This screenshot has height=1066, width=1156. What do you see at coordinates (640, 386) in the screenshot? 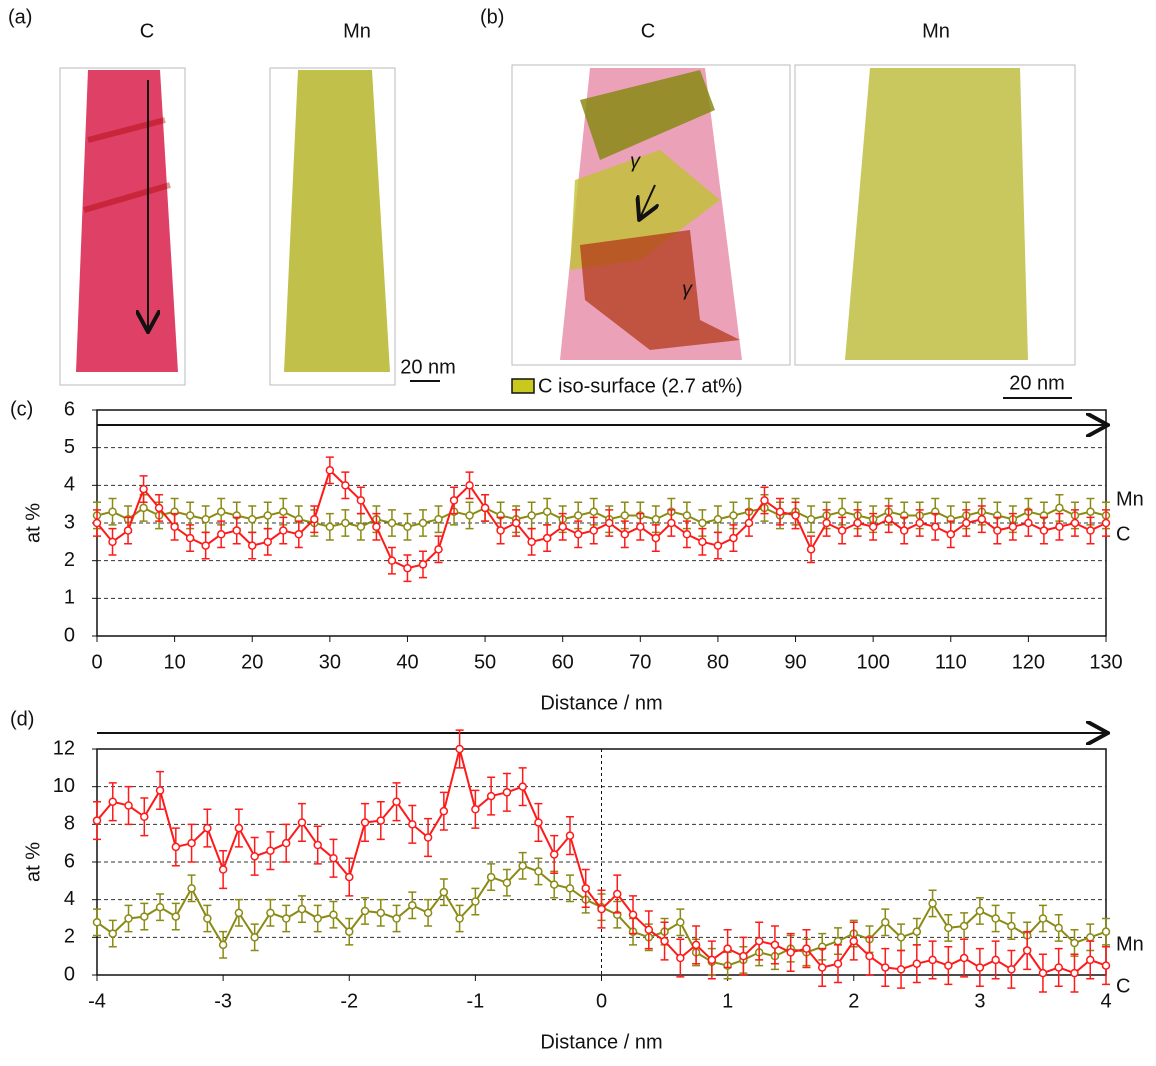
I see `legend-label: C iso-surface (2.7 at%)` at bounding box center [640, 386].